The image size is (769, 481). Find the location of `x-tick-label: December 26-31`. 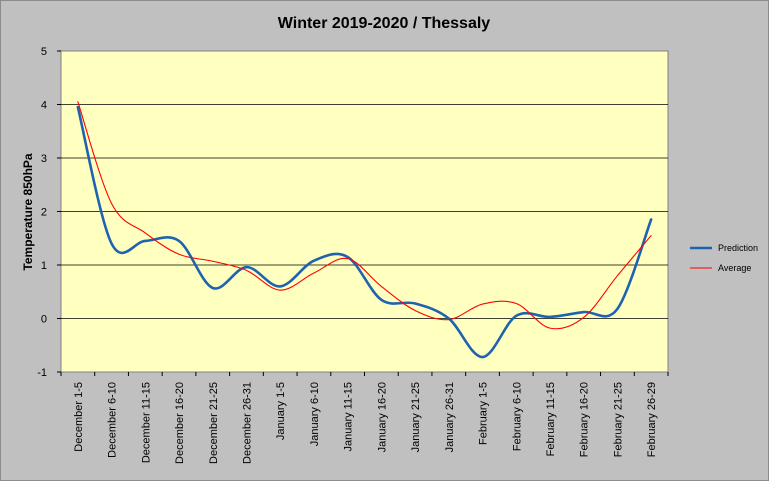

x-tick-label: December 26-31 is located at coordinates (247, 423).